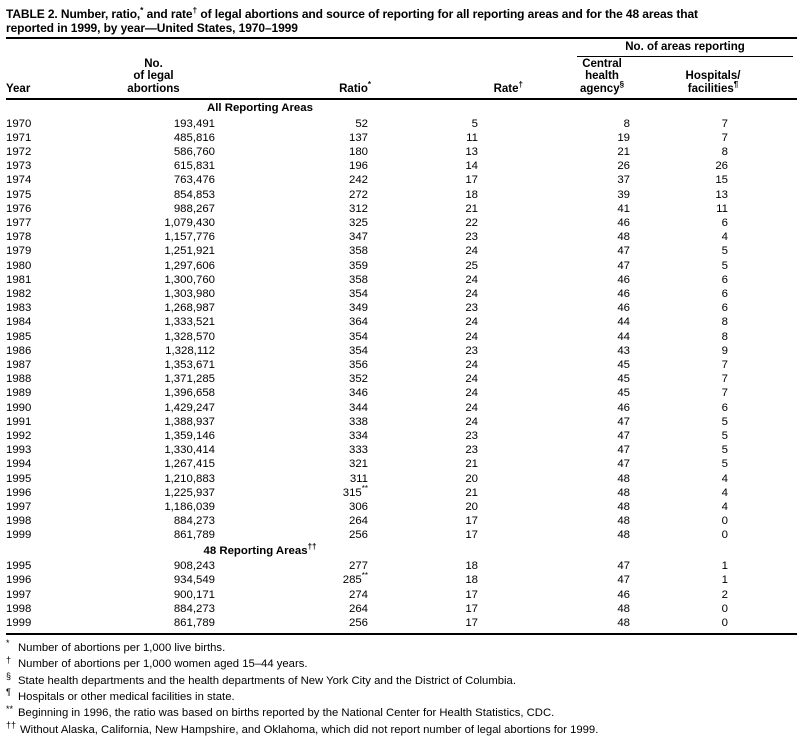 The image size is (803, 736). What do you see at coordinates (189, 464) in the screenshot?
I see `cell-abortions: 1,267,415` at bounding box center [189, 464].